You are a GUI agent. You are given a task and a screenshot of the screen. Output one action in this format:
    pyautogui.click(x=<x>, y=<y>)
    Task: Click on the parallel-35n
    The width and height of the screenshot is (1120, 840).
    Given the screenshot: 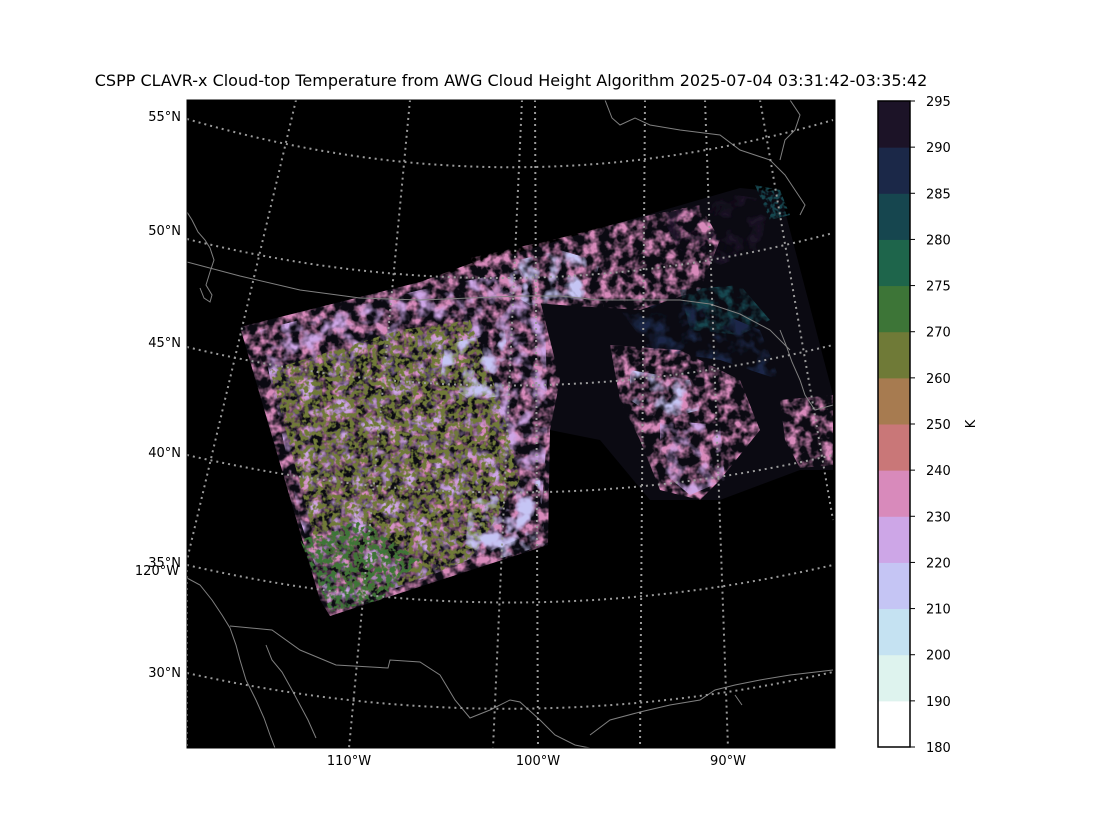 What is the action you would take?
    pyautogui.click(x=510, y=584)
    